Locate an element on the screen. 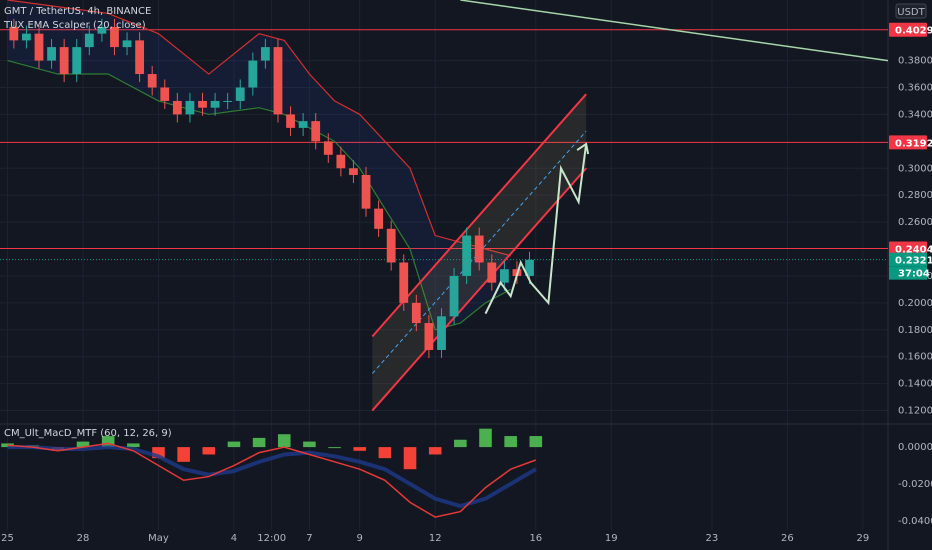  macd-title: CM_Ult_MacD_MTF (60, 12, 26, 9) is located at coordinates (88, 433).